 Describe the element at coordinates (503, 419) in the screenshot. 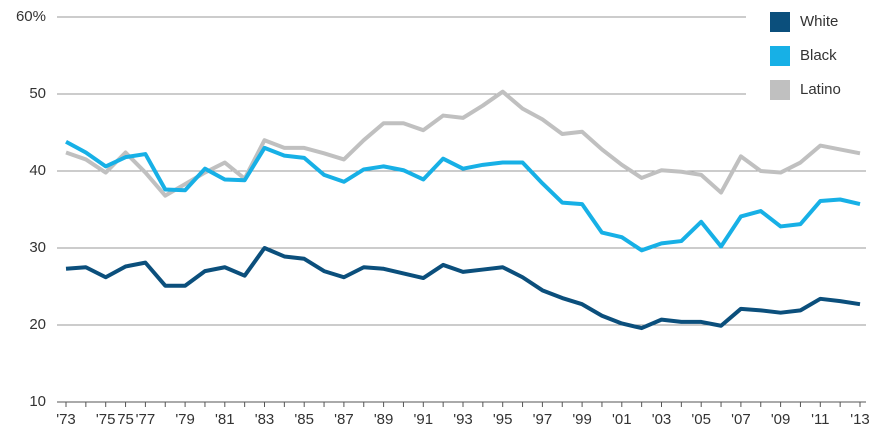

I see `x-tick-label: '95` at that location.